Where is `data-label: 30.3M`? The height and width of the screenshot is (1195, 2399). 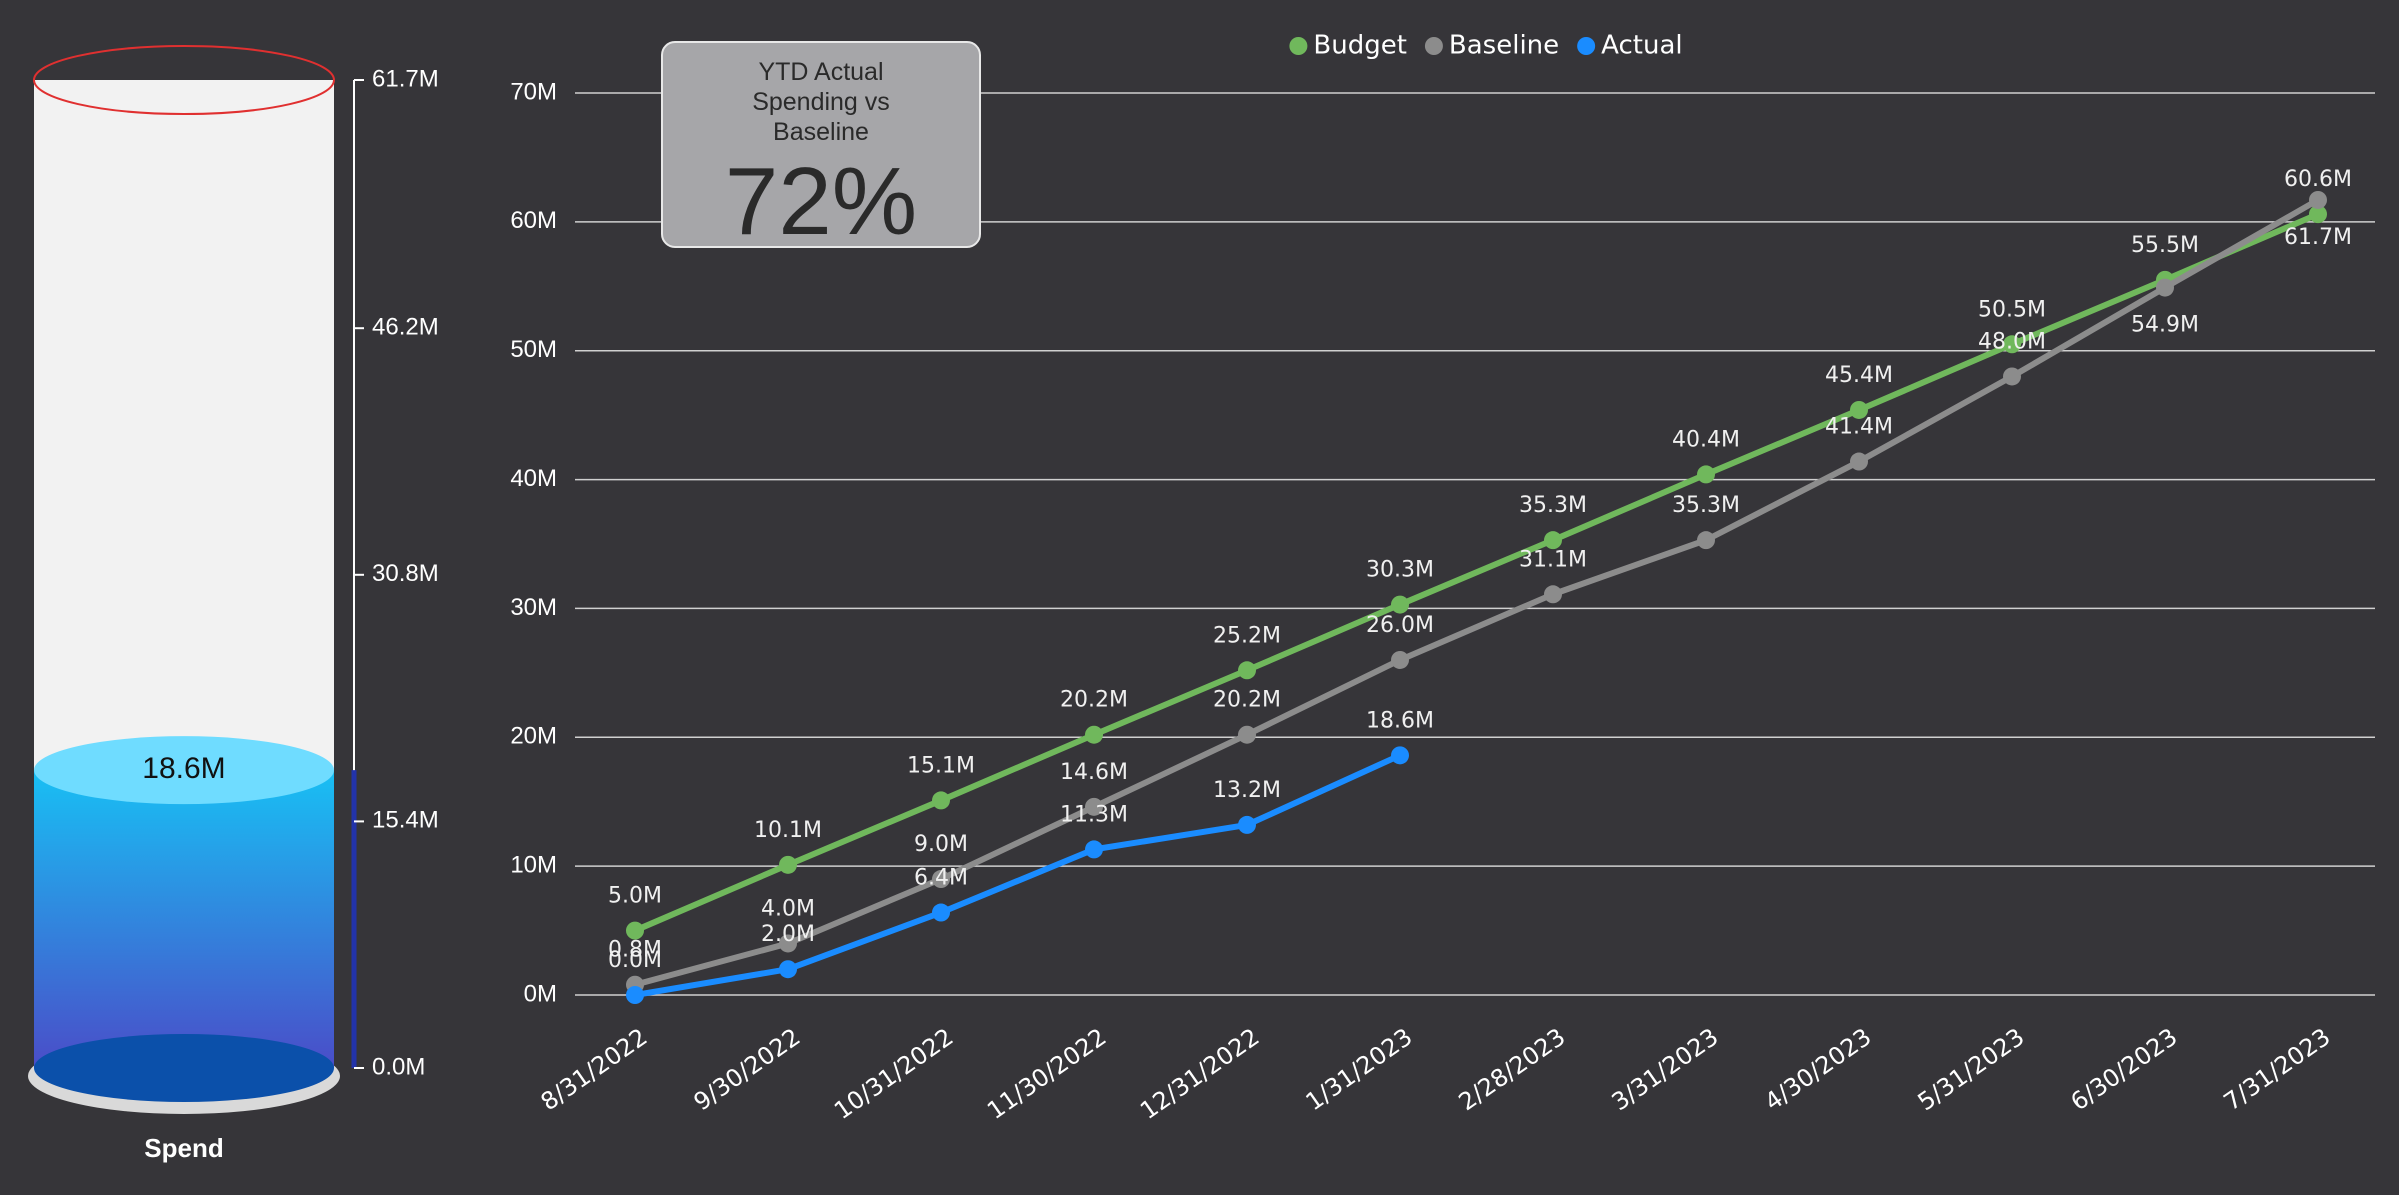 data-label: 30.3M is located at coordinates (1400, 570).